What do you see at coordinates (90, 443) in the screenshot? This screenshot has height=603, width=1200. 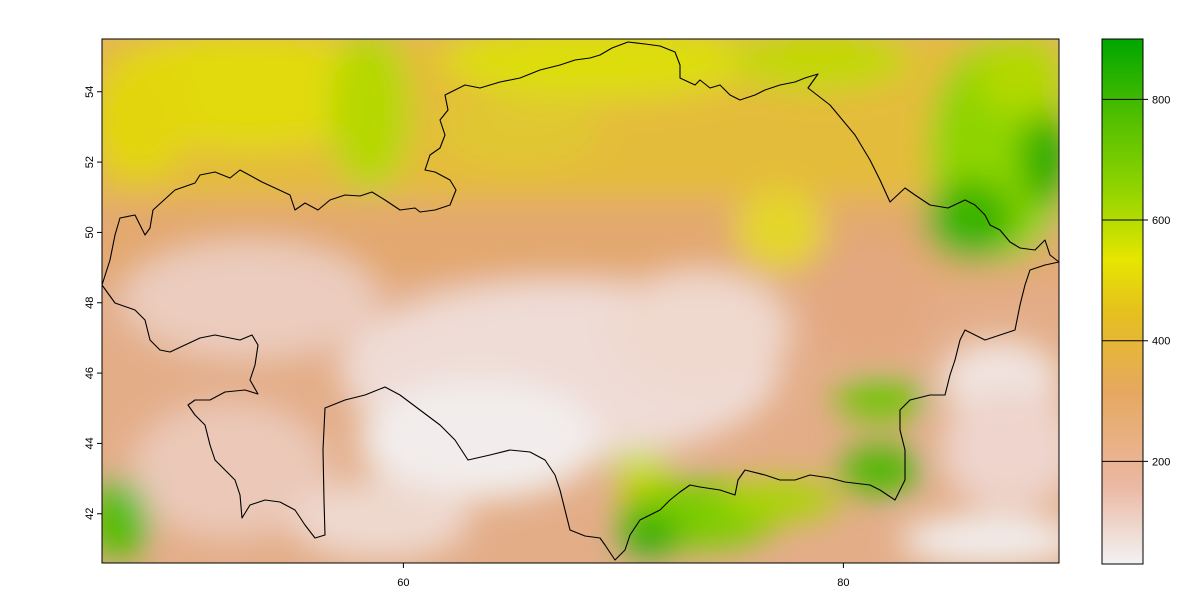 I see `y-tick-label: 44` at bounding box center [90, 443].